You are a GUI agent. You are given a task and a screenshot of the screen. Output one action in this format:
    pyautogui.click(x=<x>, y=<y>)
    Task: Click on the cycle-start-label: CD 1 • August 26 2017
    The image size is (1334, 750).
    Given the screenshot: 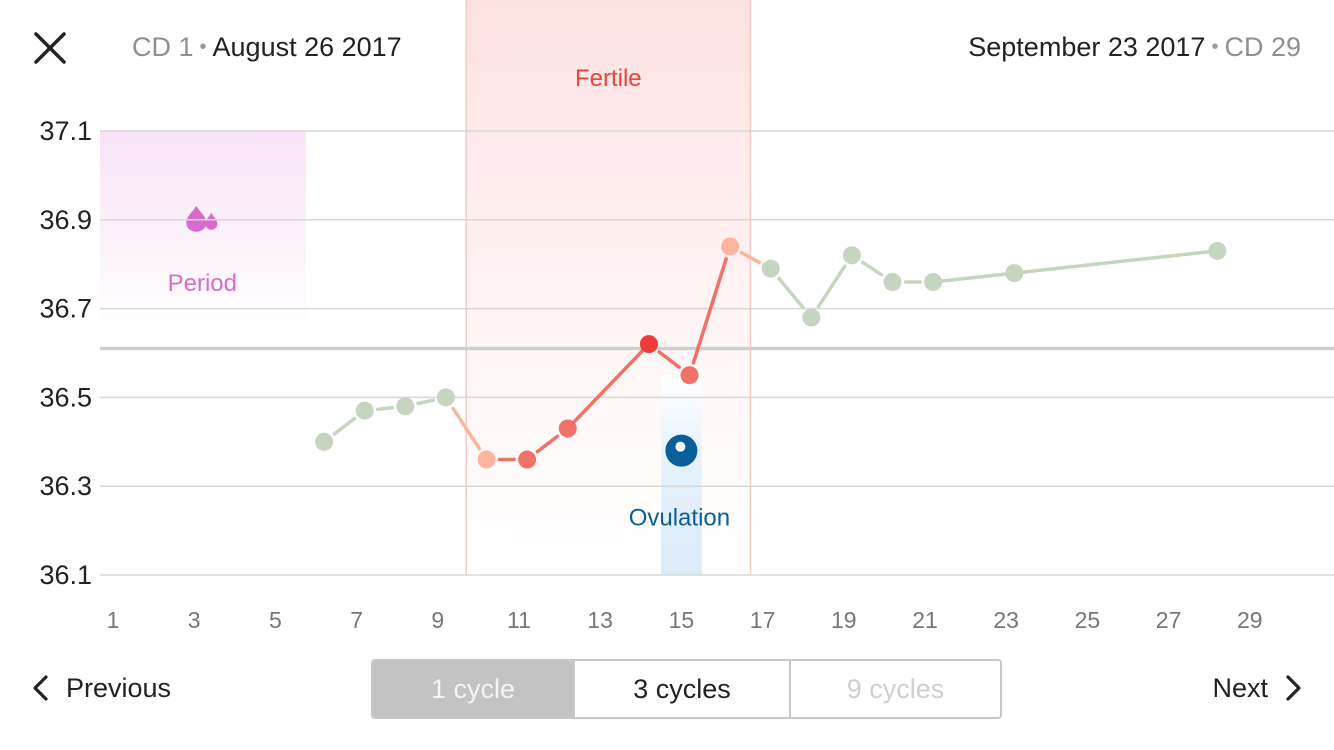 What is the action you would take?
    pyautogui.click(x=267, y=47)
    